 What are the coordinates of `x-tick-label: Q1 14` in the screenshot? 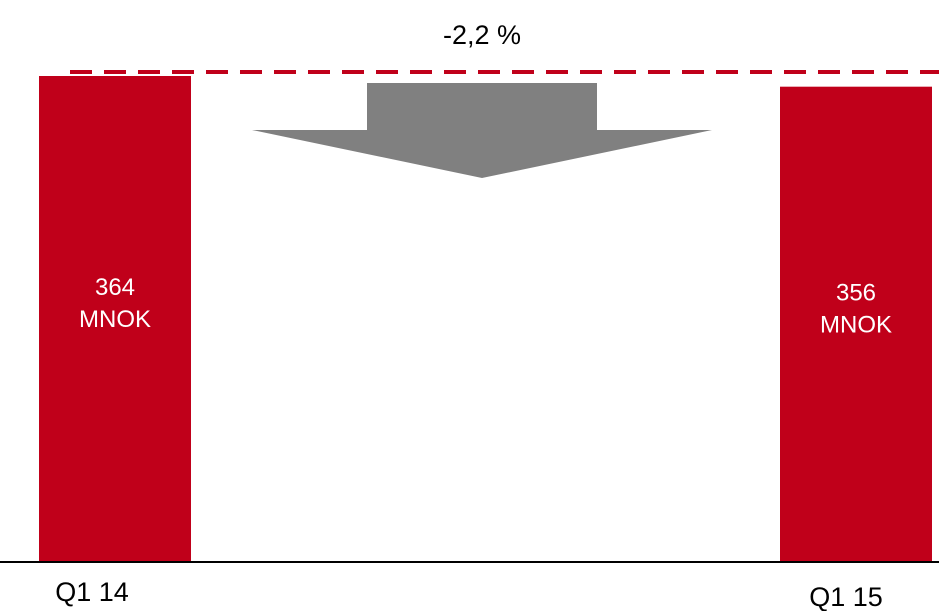 It's located at (92, 592).